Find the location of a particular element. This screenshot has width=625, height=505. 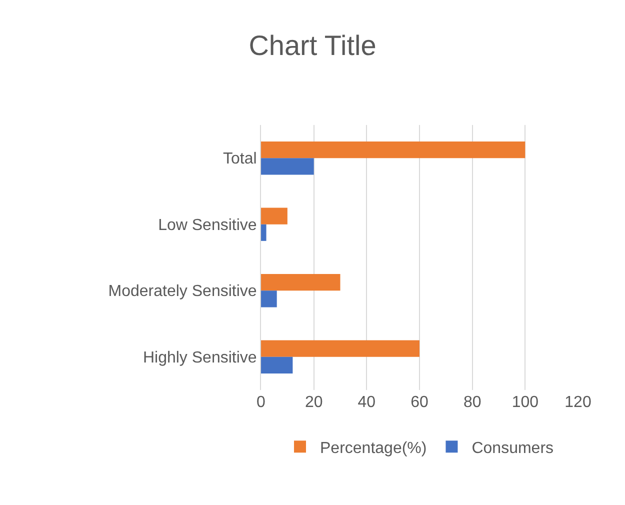

x-tick-label: 100 is located at coordinates (525, 402).